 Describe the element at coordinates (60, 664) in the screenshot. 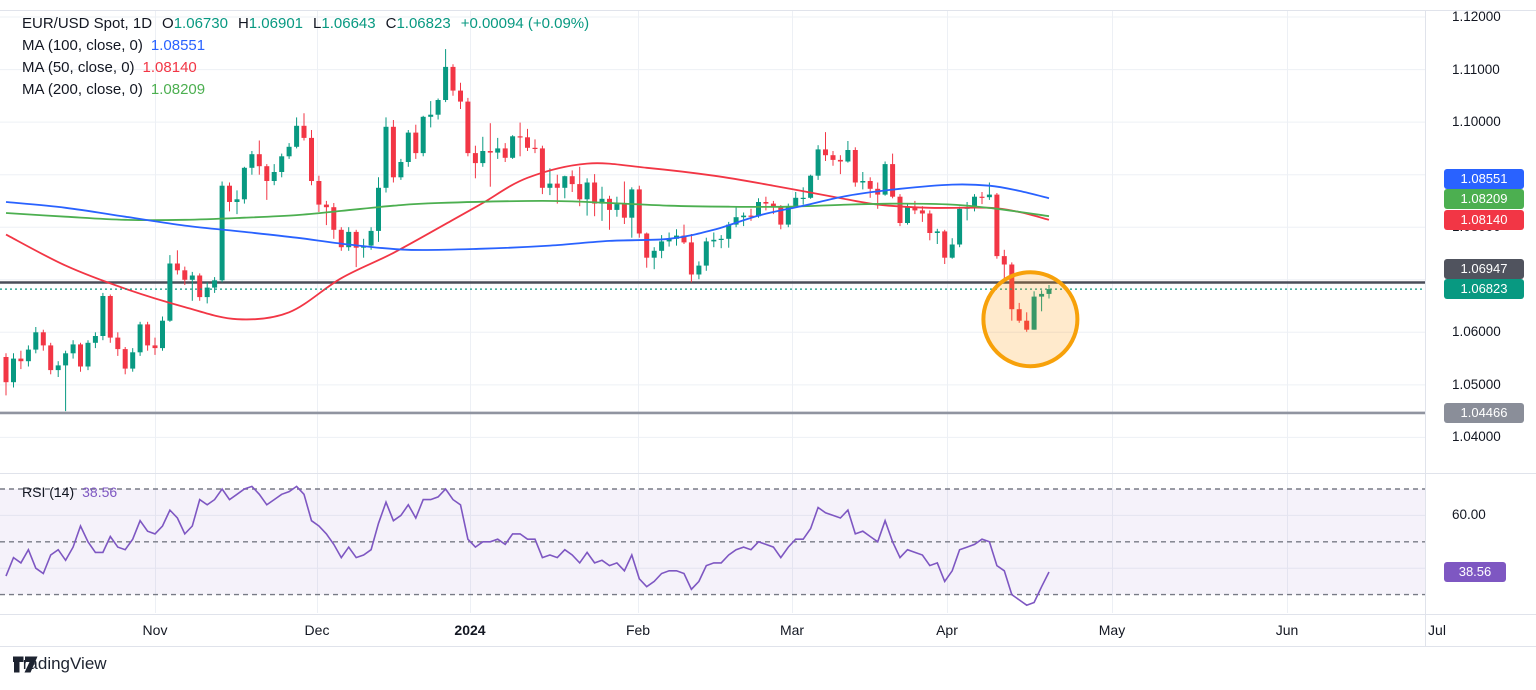

I see `tradingview-logo: TradingView` at that location.